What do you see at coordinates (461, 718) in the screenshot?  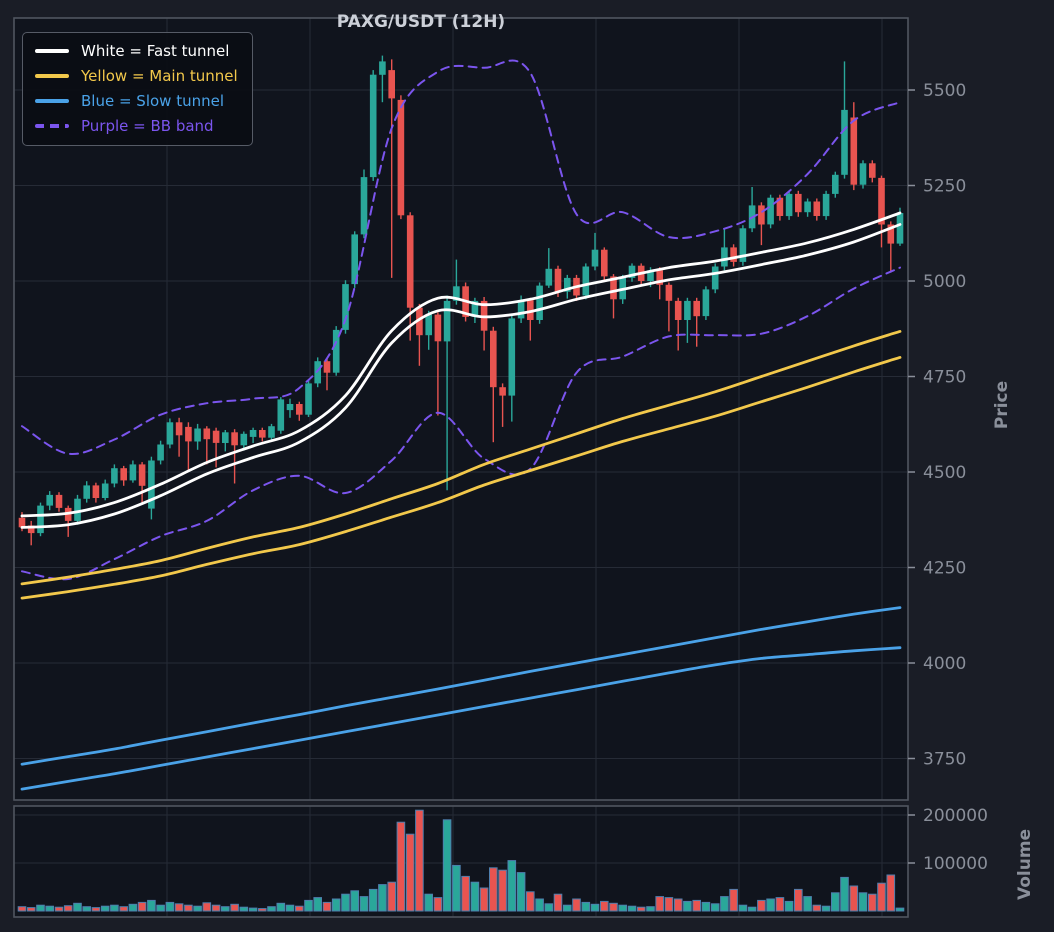 I see `slow-tunnel-lower-line` at bounding box center [461, 718].